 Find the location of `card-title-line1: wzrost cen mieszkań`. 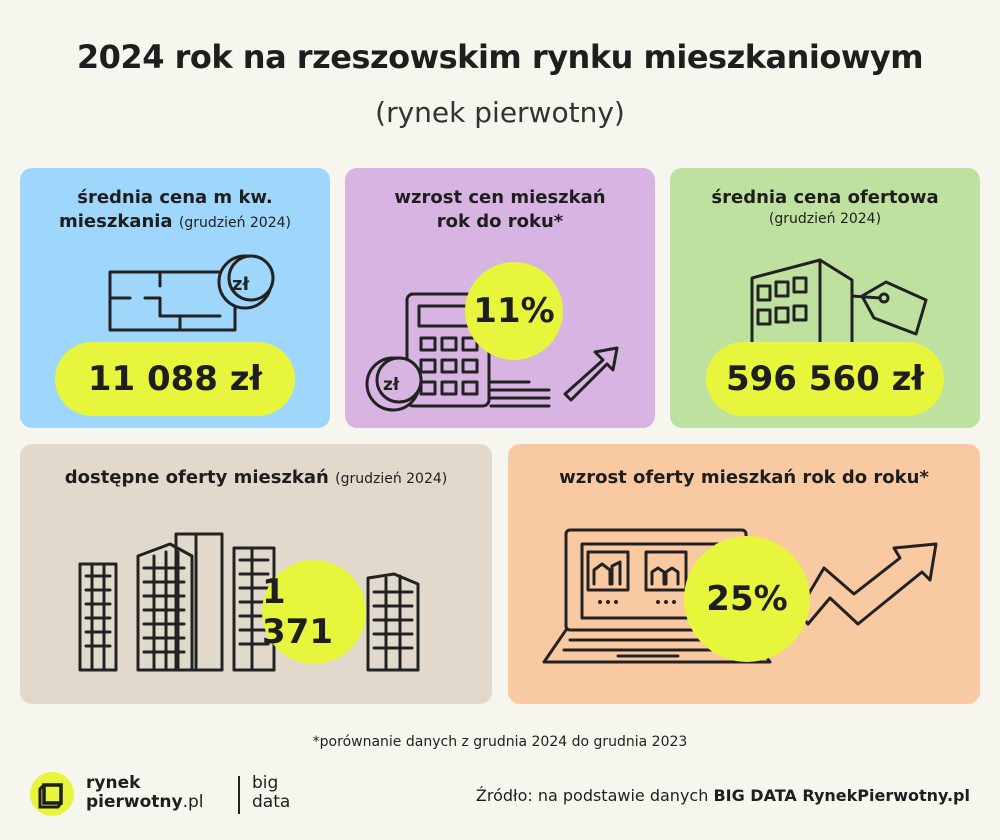

card-title-line1: wzrost cen mieszkań is located at coordinates (500, 197).